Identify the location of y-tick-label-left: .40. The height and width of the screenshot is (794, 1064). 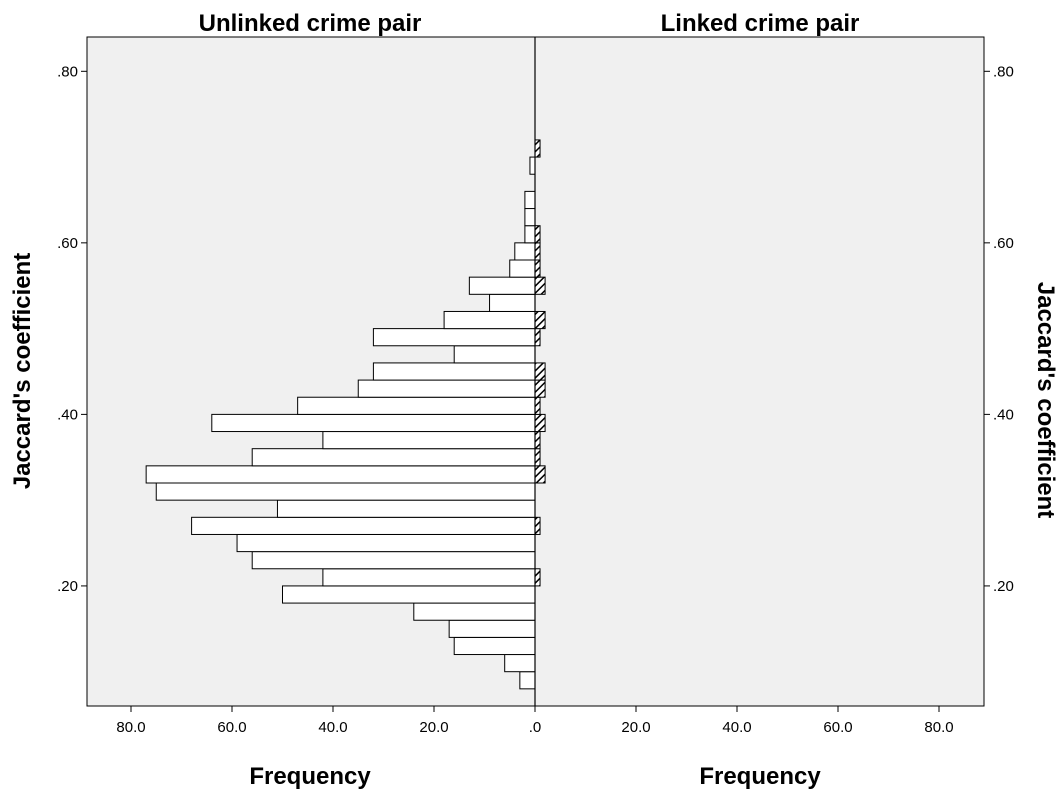
(67, 414).